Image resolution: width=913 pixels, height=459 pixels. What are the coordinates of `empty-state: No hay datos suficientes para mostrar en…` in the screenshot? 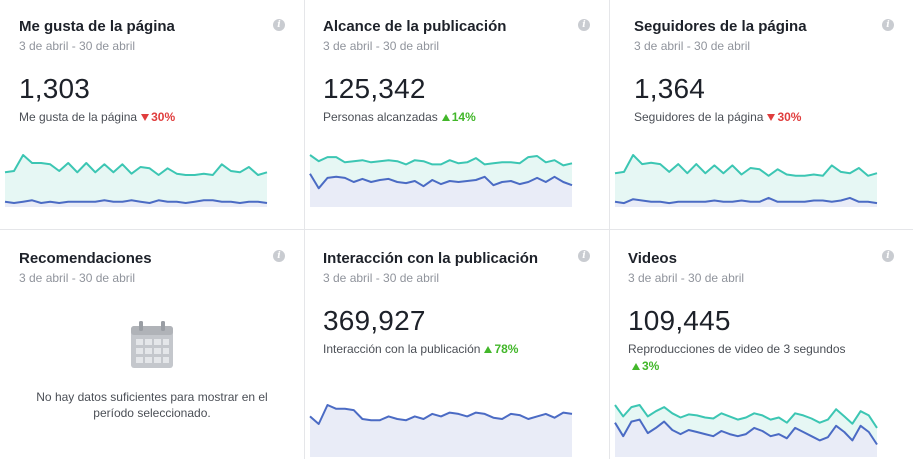 It's located at (152, 370).